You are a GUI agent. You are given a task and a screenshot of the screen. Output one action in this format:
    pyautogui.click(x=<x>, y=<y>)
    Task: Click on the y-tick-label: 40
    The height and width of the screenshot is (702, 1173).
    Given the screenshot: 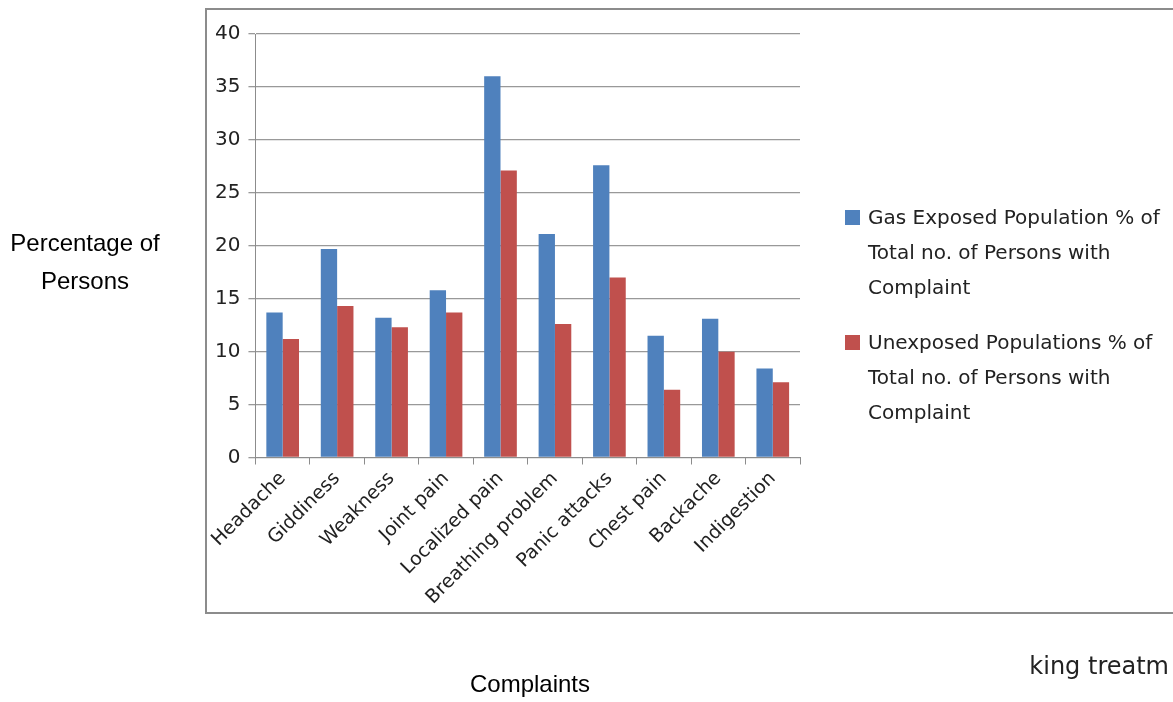 What is the action you would take?
    pyautogui.click(x=228, y=32)
    